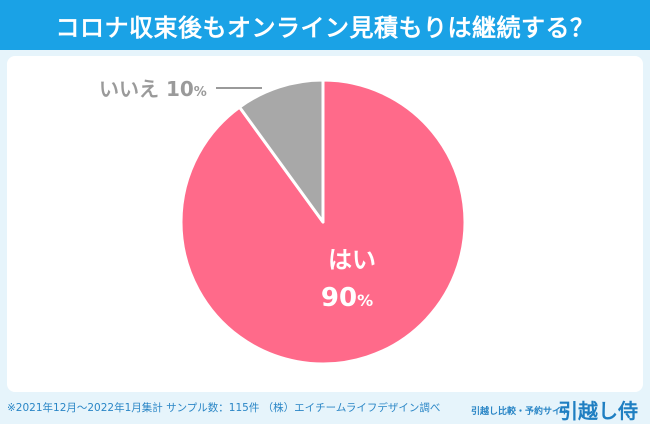  What do you see at coordinates (153, 89) in the screenshot?
I see `slice-label-no: いいえ 10%` at bounding box center [153, 89].